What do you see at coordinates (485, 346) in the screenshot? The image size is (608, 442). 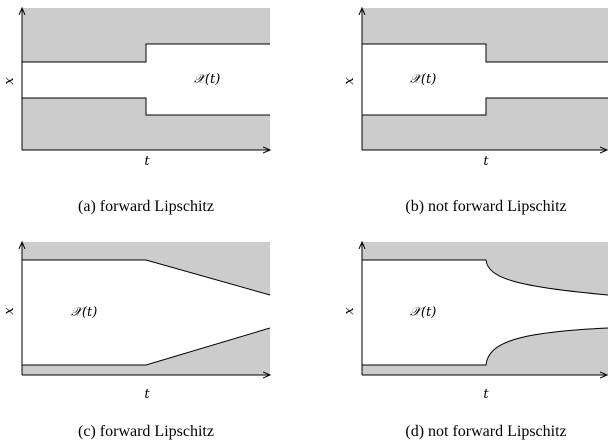 I see `panel-d-lower-boundary` at bounding box center [485, 346].